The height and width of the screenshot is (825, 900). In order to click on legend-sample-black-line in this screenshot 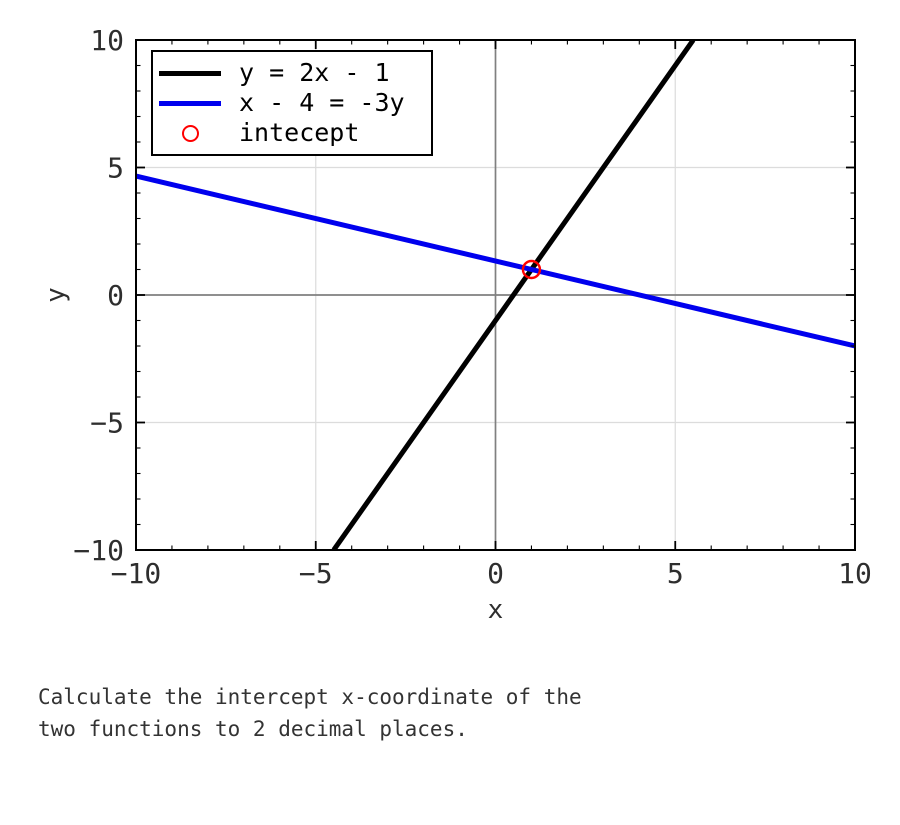, I will do `click(190, 73)`.